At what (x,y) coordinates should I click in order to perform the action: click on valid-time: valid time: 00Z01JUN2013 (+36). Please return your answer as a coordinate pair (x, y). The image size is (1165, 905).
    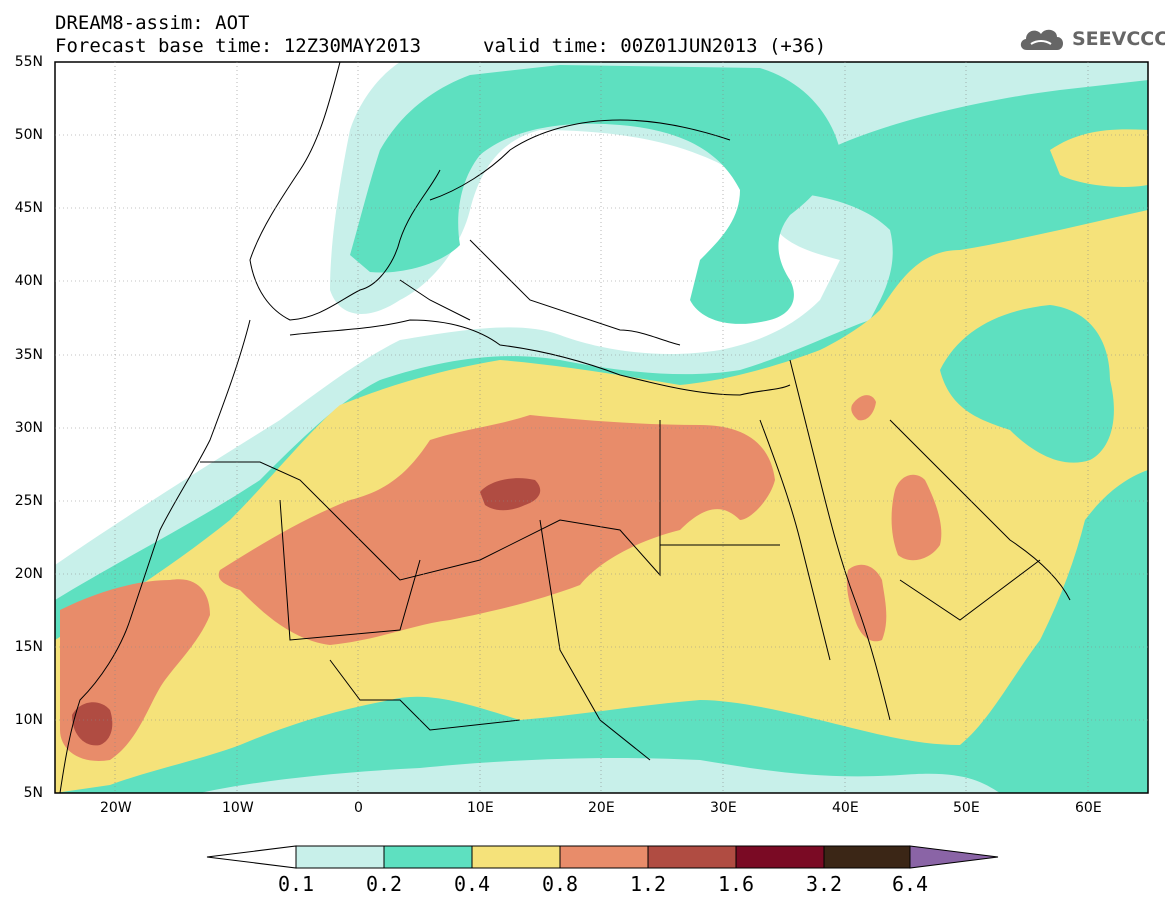
    Looking at the image, I should click on (655, 46).